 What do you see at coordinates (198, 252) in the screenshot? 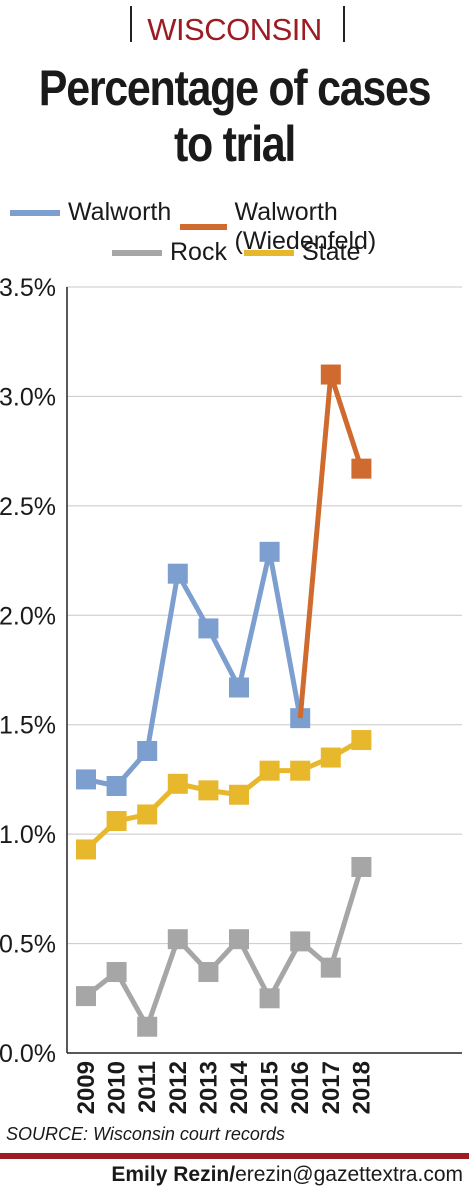
I see `legend-label-rock: Rock` at bounding box center [198, 252].